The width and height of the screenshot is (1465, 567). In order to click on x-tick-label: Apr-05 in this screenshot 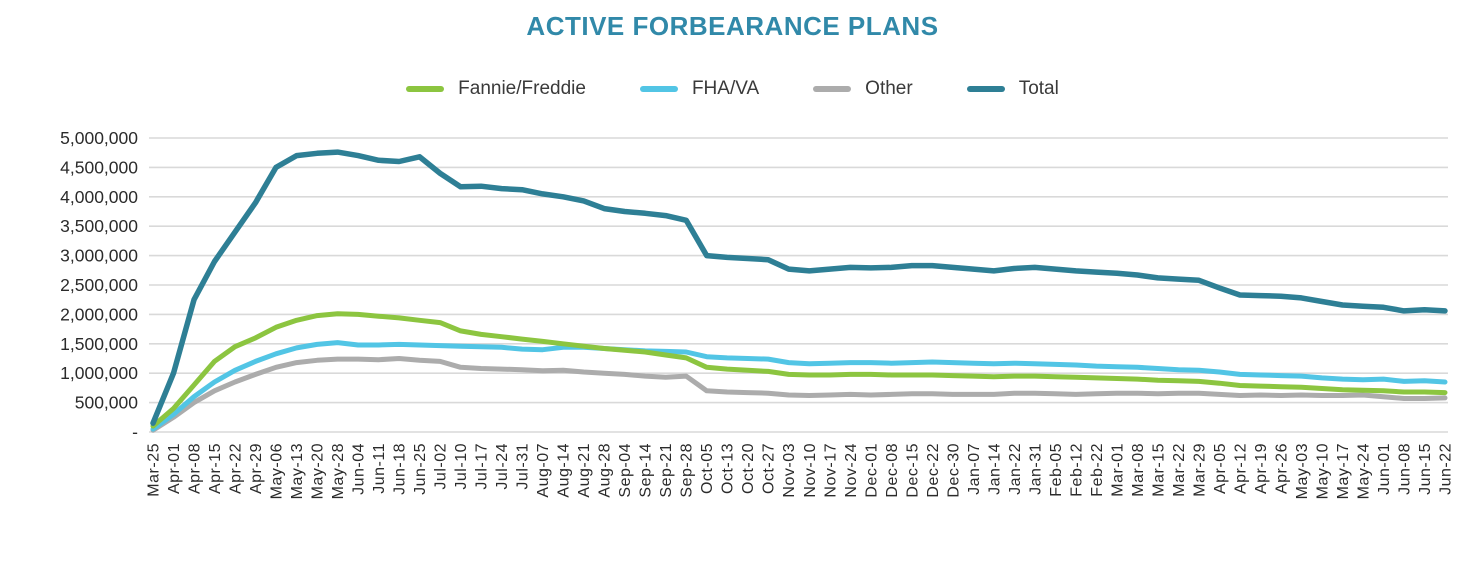, I will do `click(1220, 468)`.